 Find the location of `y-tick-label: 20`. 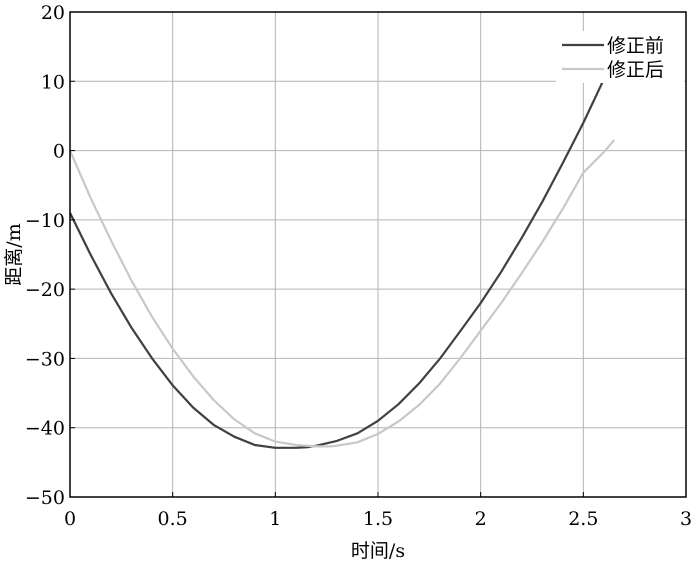

y-tick-label: 20 is located at coordinates (53, 13).